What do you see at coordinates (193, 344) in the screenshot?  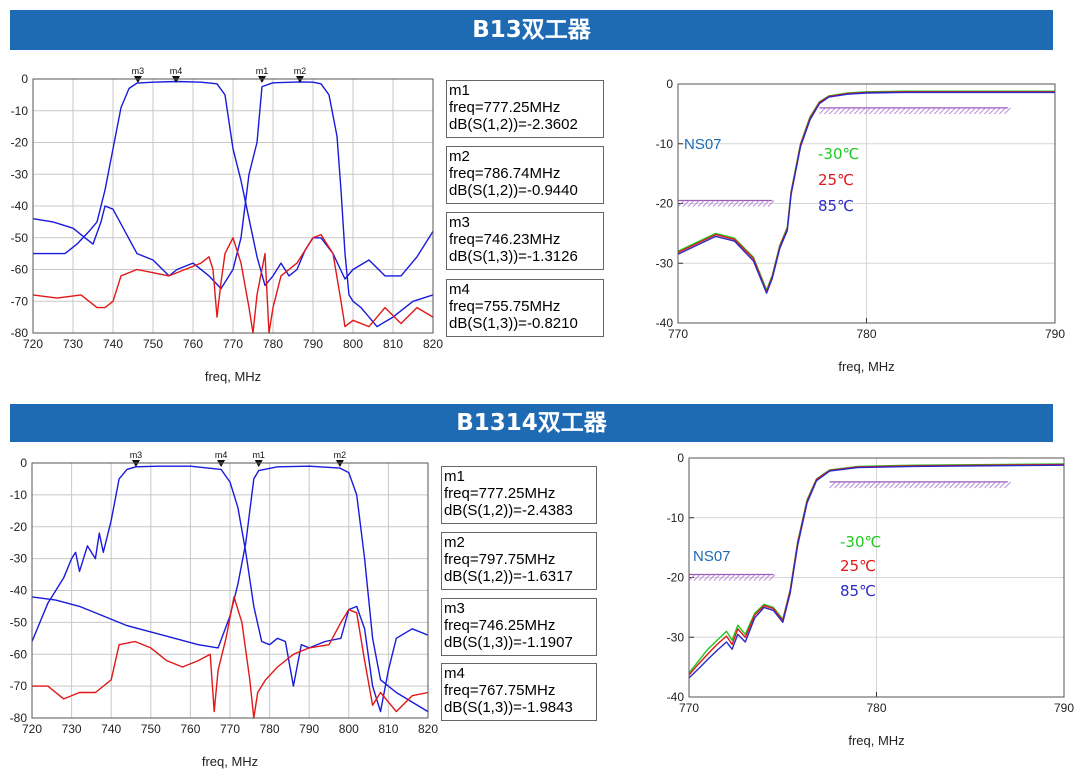 I see `x-tick-label: 760` at bounding box center [193, 344].